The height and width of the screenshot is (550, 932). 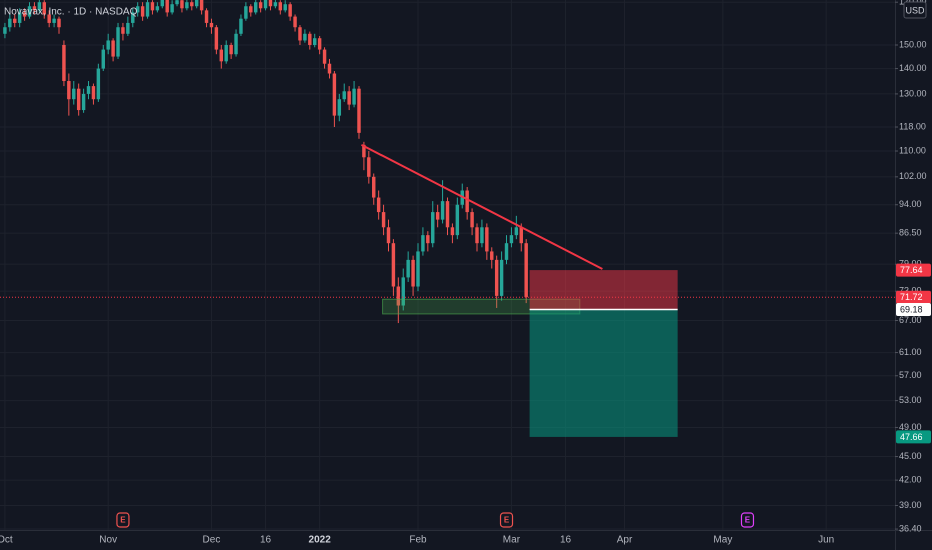 What do you see at coordinates (625, 540) in the screenshot?
I see `x-tick-label: Apr` at bounding box center [625, 540].